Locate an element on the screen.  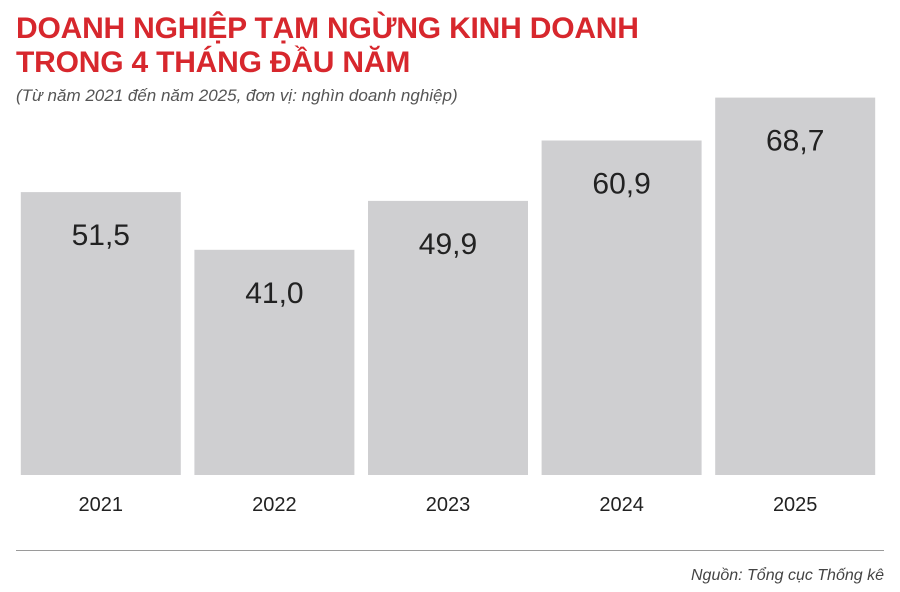
value-label-2023: 49,9 is located at coordinates (448, 244).